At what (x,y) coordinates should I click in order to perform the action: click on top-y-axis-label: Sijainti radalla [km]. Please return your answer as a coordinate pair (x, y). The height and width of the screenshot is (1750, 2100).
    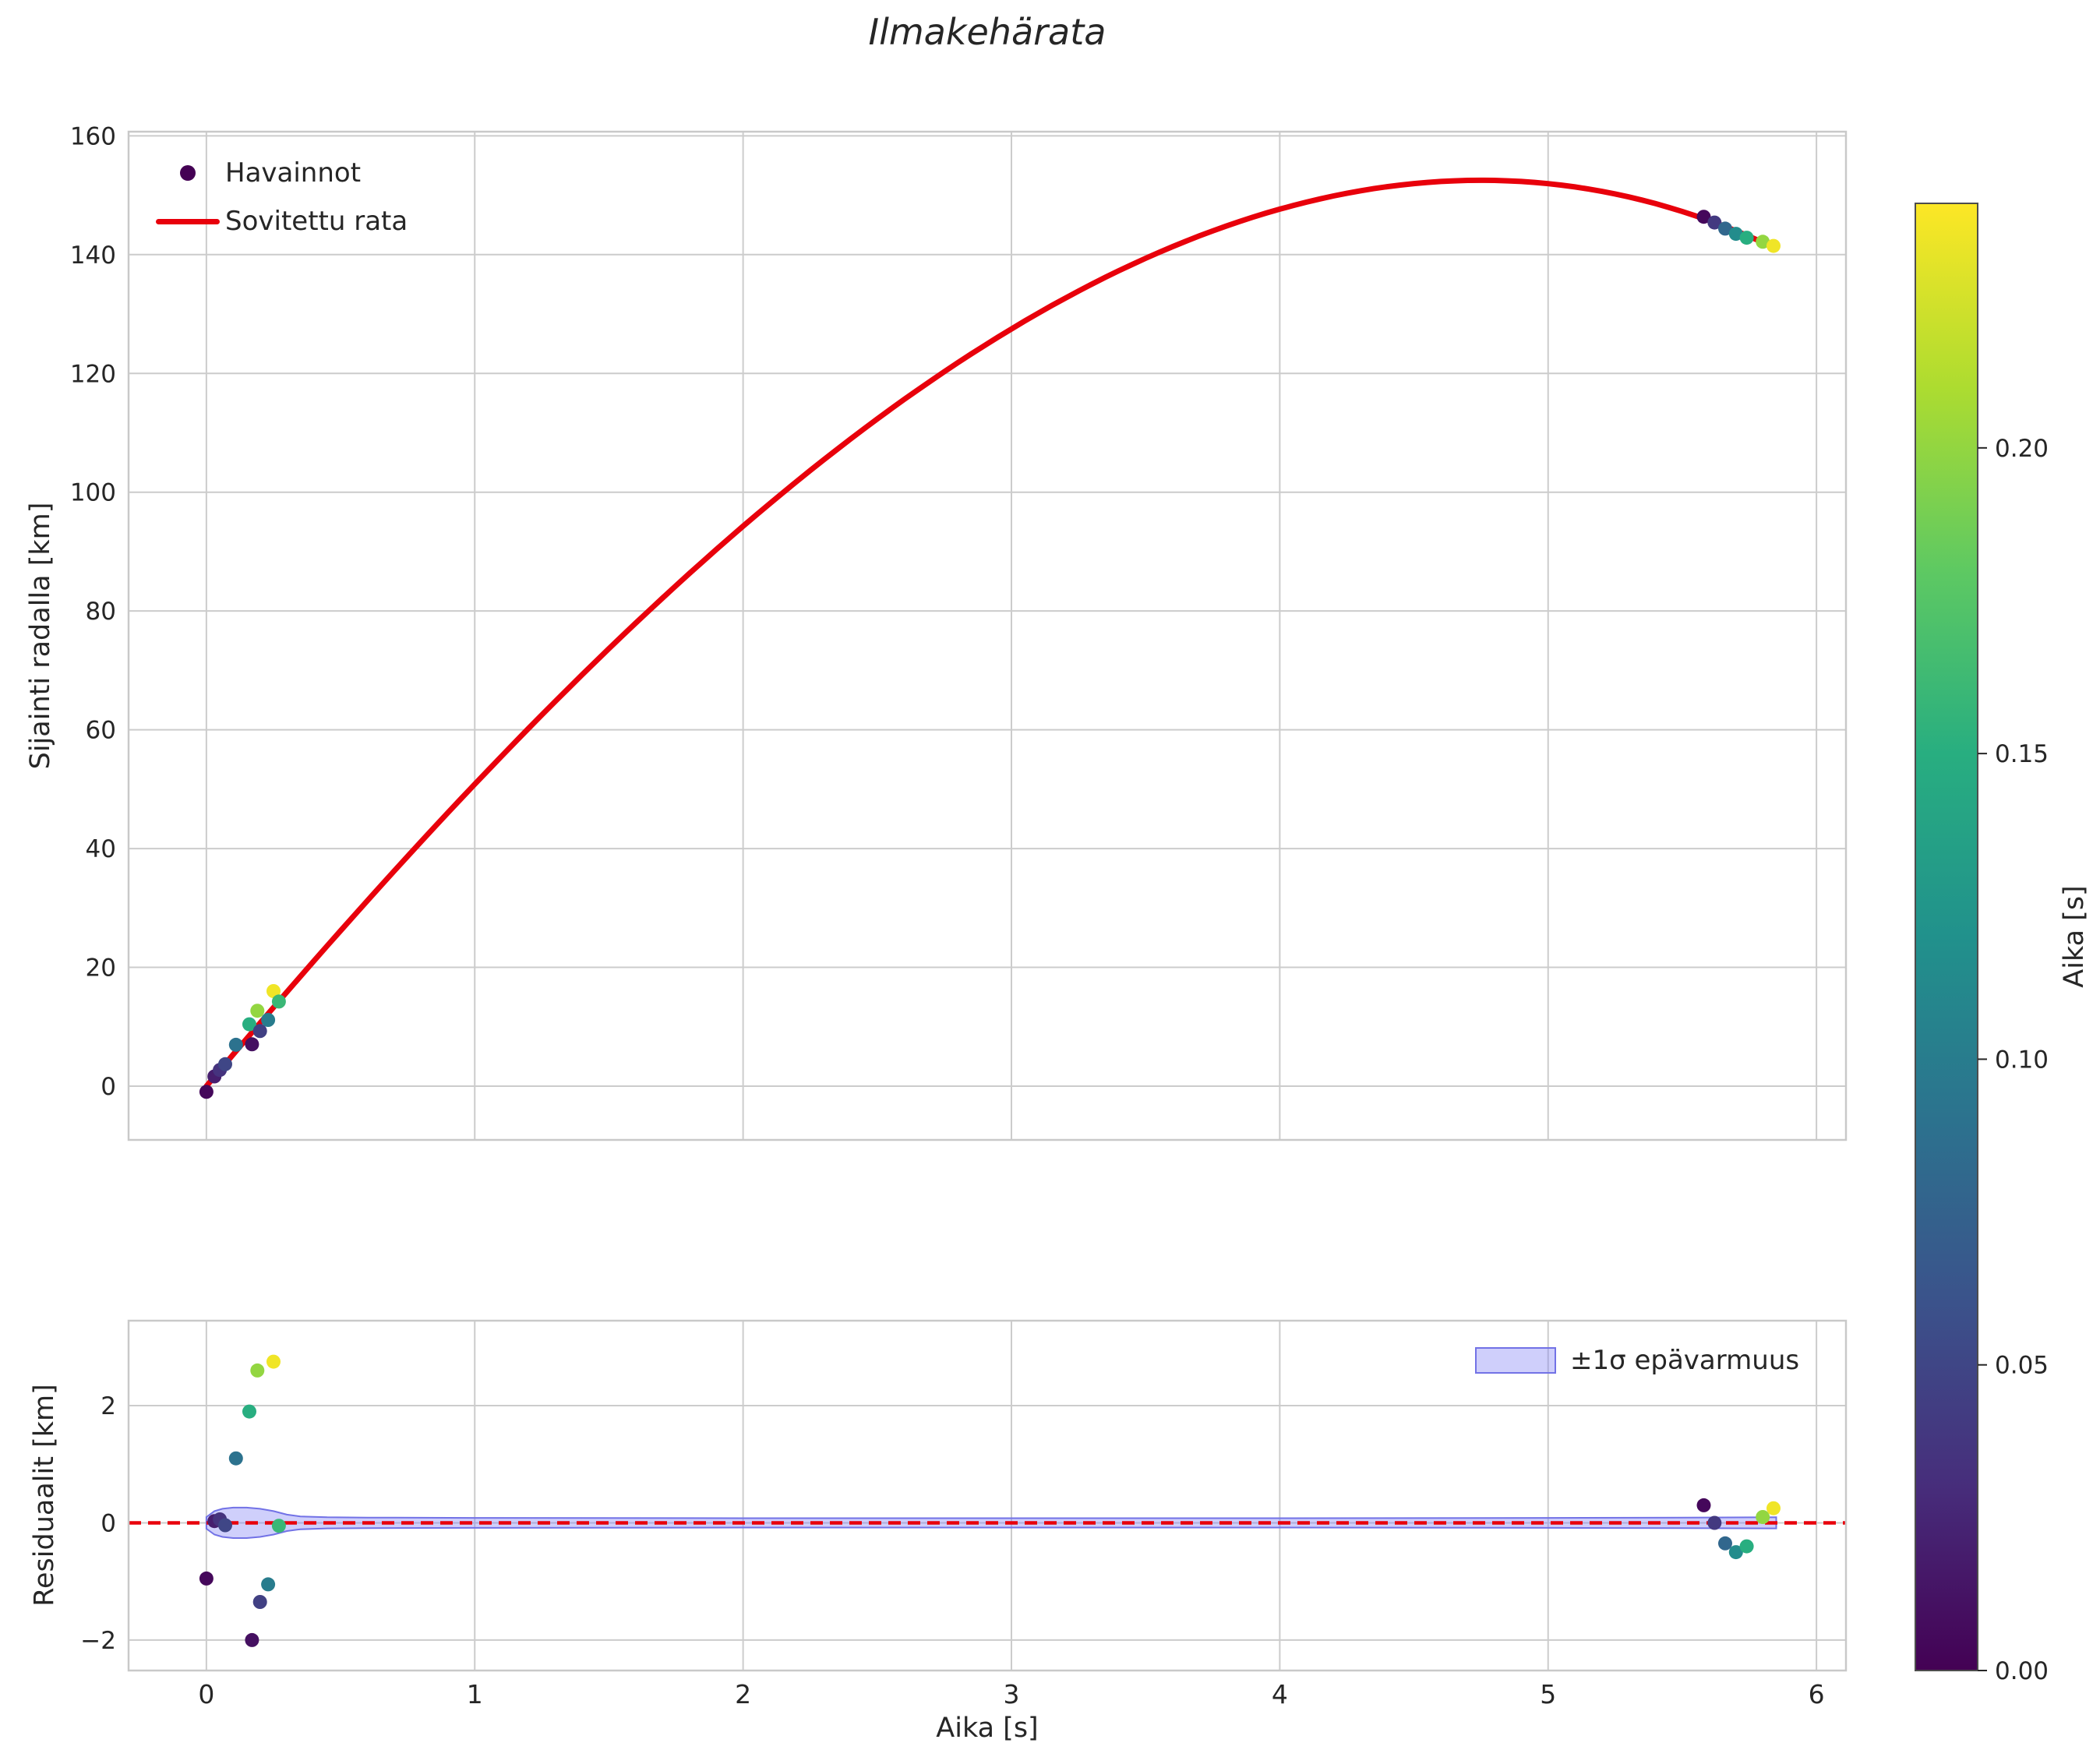
    Looking at the image, I should click on (40, 636).